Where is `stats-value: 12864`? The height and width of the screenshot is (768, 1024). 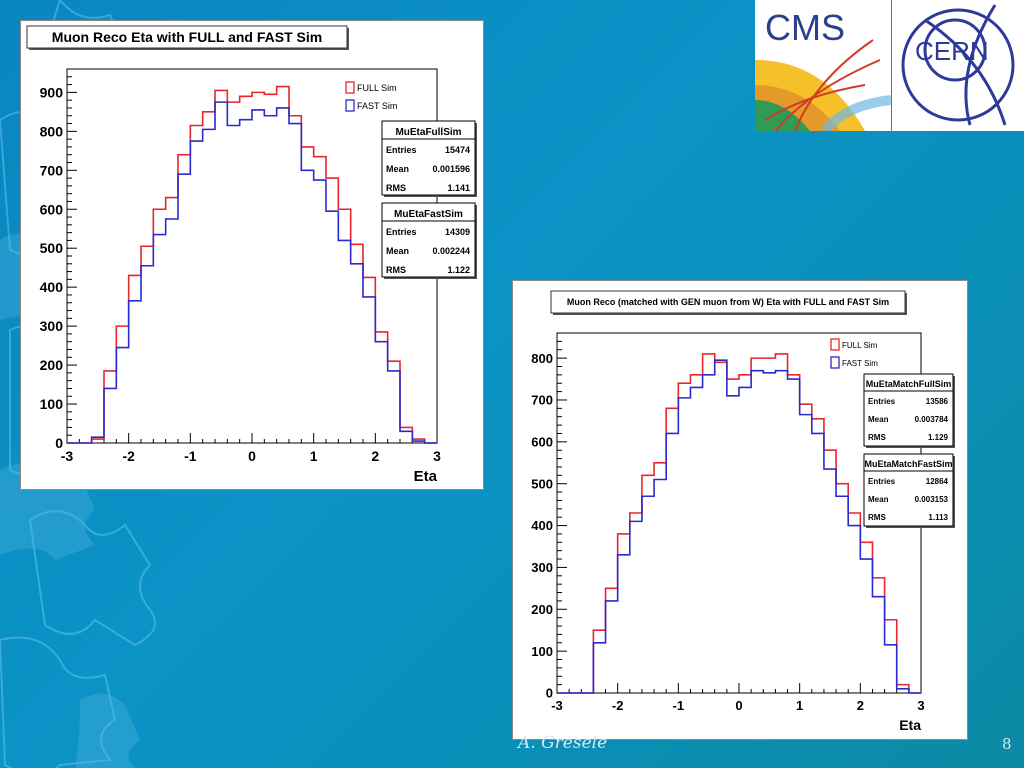
stats-value: 12864 is located at coordinates (937, 481).